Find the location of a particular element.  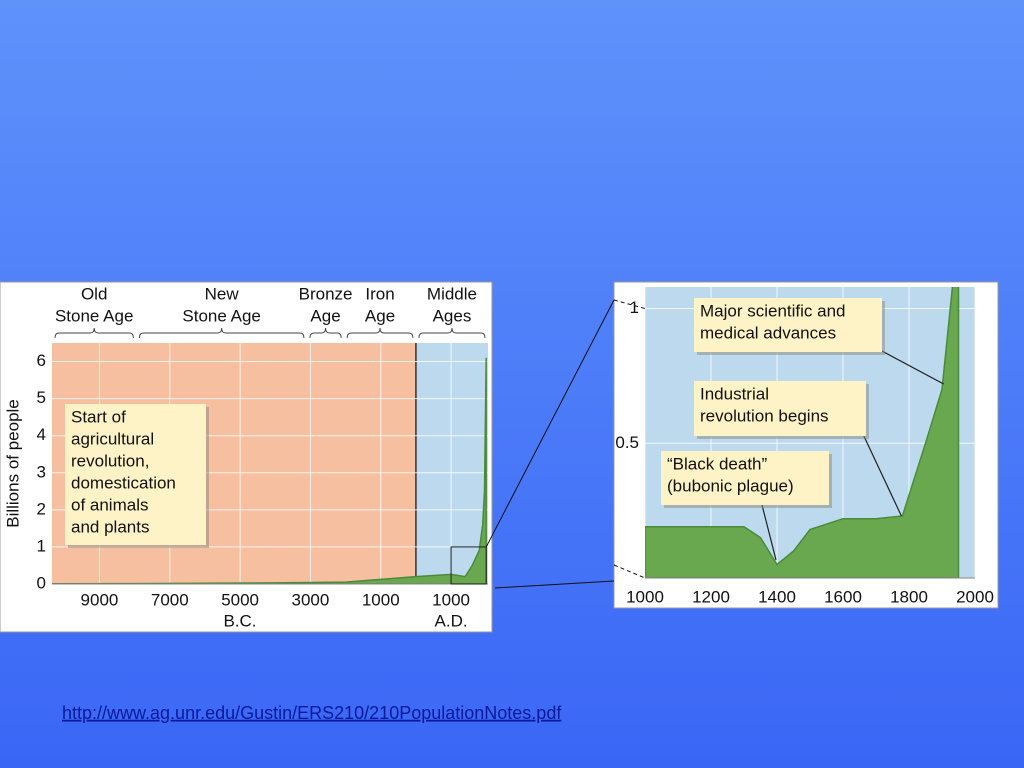

x-tick-label: 1400 is located at coordinates (777, 596).